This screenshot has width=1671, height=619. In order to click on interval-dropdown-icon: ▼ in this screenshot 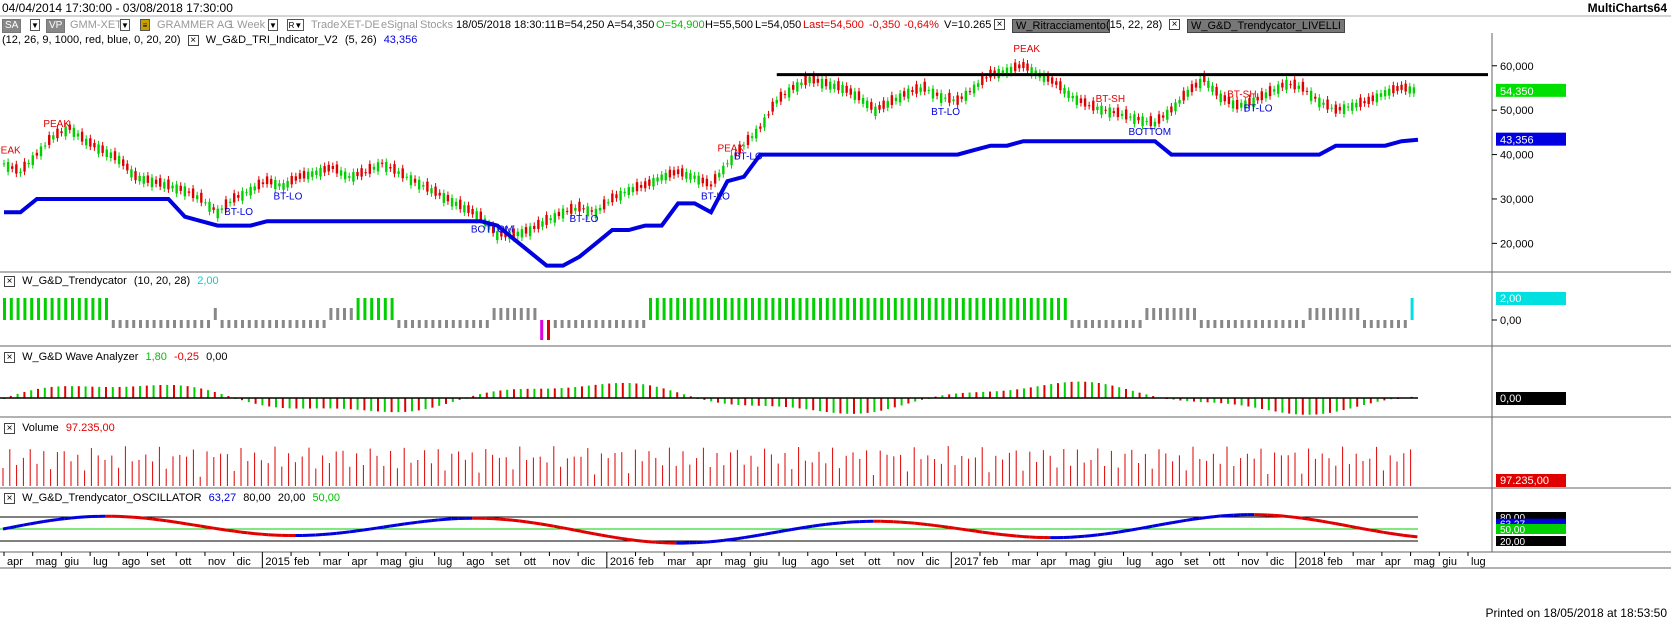, I will do `click(273, 25)`.